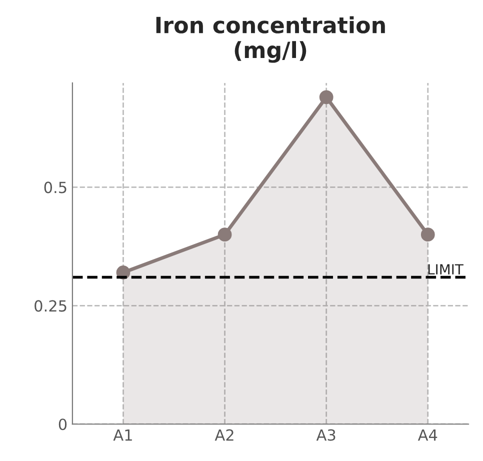  Describe the element at coordinates (55, 188) in the screenshot. I see `y-tick-label: 0.5` at that location.